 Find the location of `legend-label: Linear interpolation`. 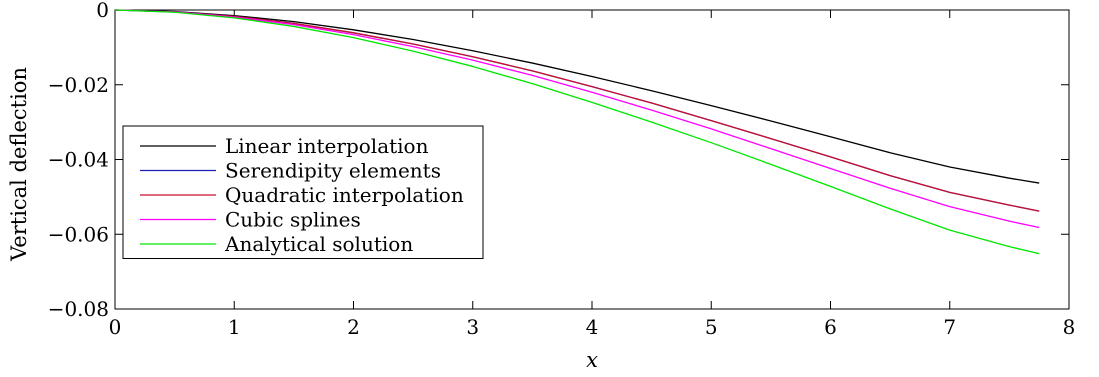

legend-label: Linear interpolation is located at coordinates (327, 146).